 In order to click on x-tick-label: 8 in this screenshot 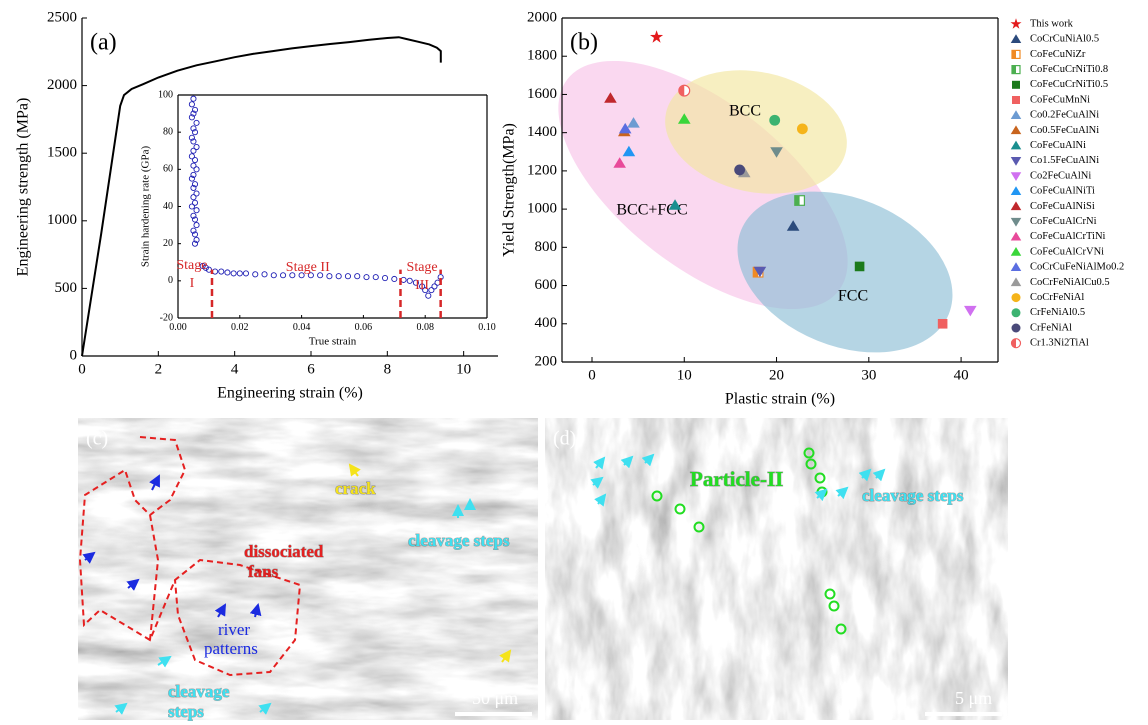, I will do `click(388, 370)`.